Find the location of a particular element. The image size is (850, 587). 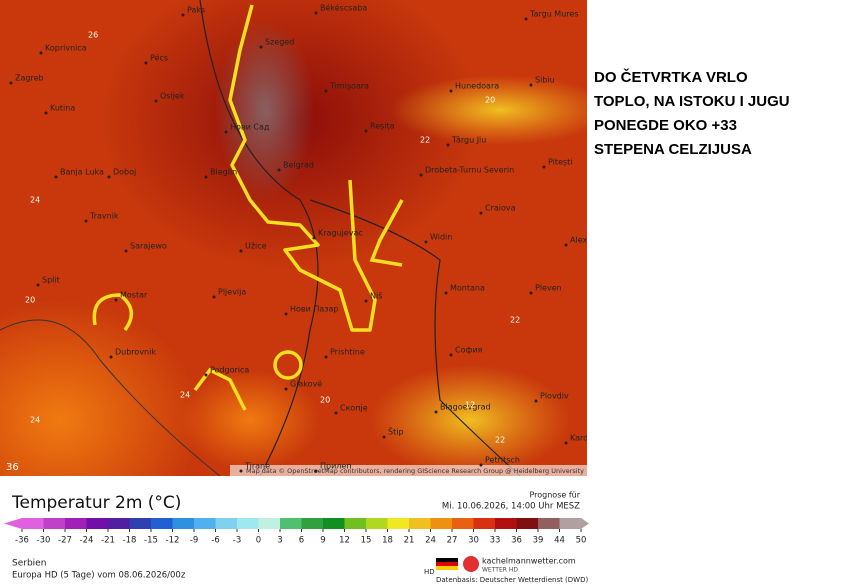

city-label: Niš is located at coordinates (376, 296).